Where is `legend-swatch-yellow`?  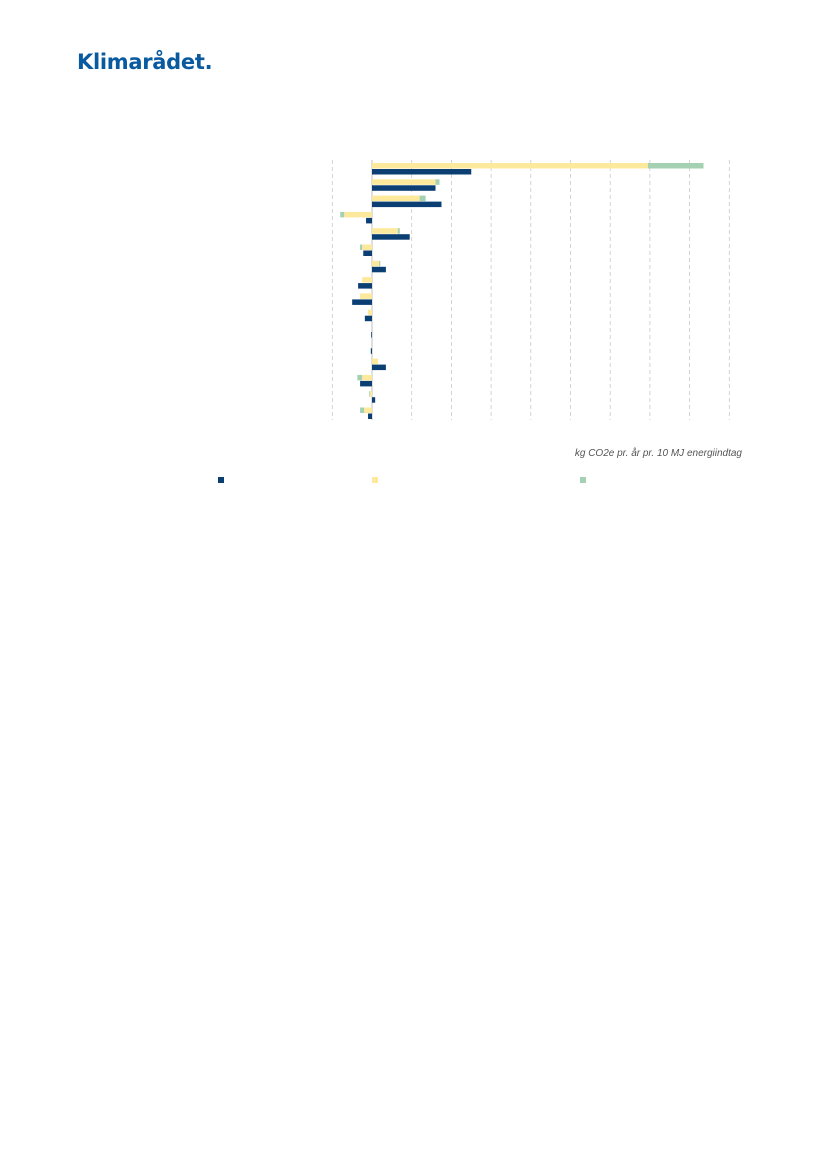 legend-swatch-yellow is located at coordinates (375, 480).